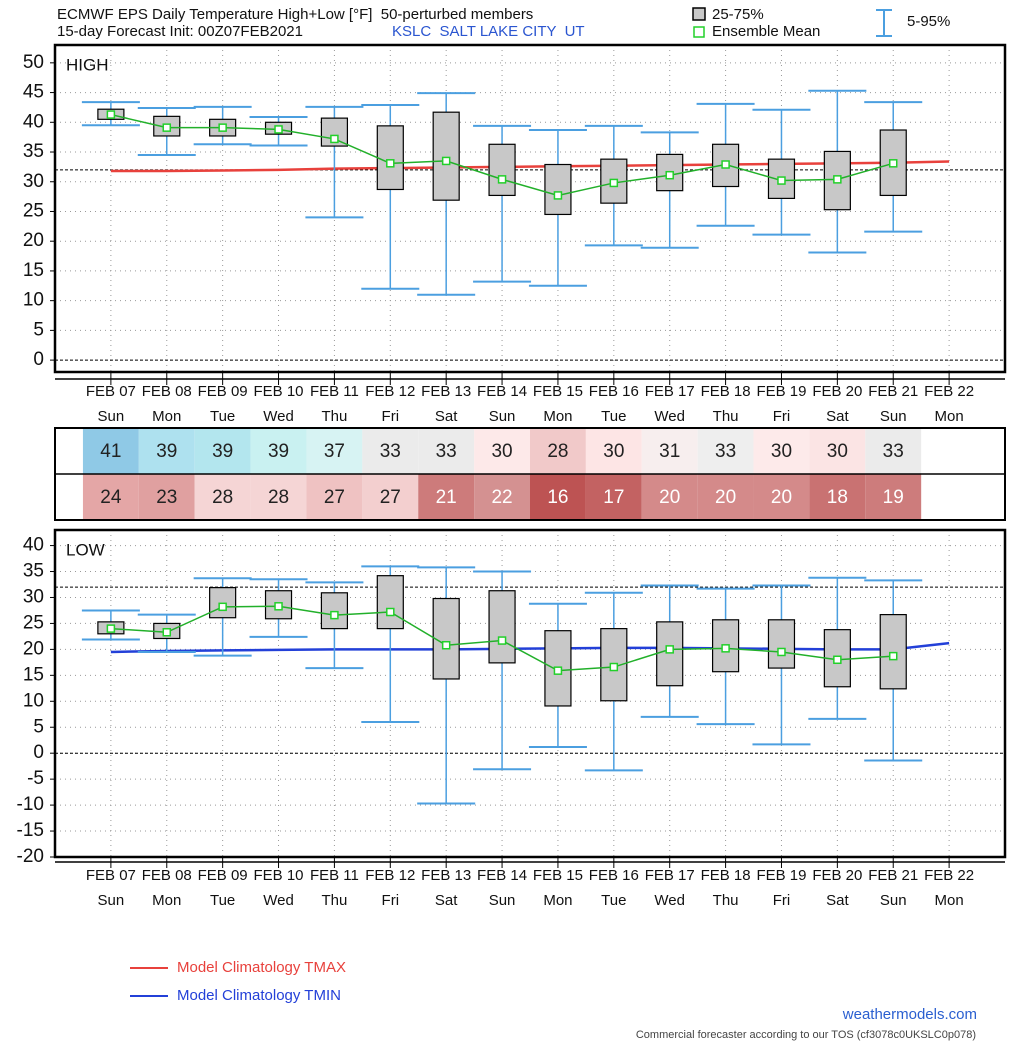 This screenshot has width=1024, height=1044. I want to click on table-value: 31, so click(669, 451).